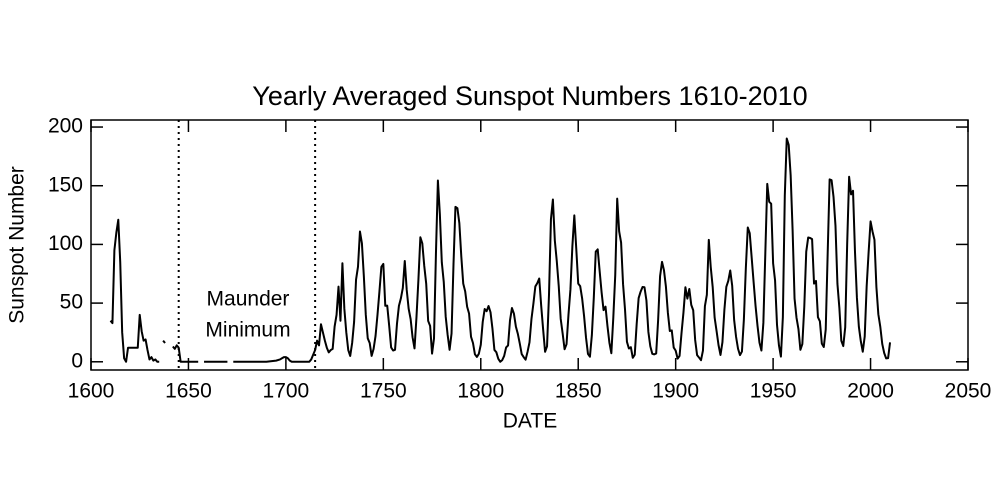 This screenshot has width=1000, height=500. What do you see at coordinates (17, 245) in the screenshot?
I see `y-axis-label: Sunspot Number` at bounding box center [17, 245].